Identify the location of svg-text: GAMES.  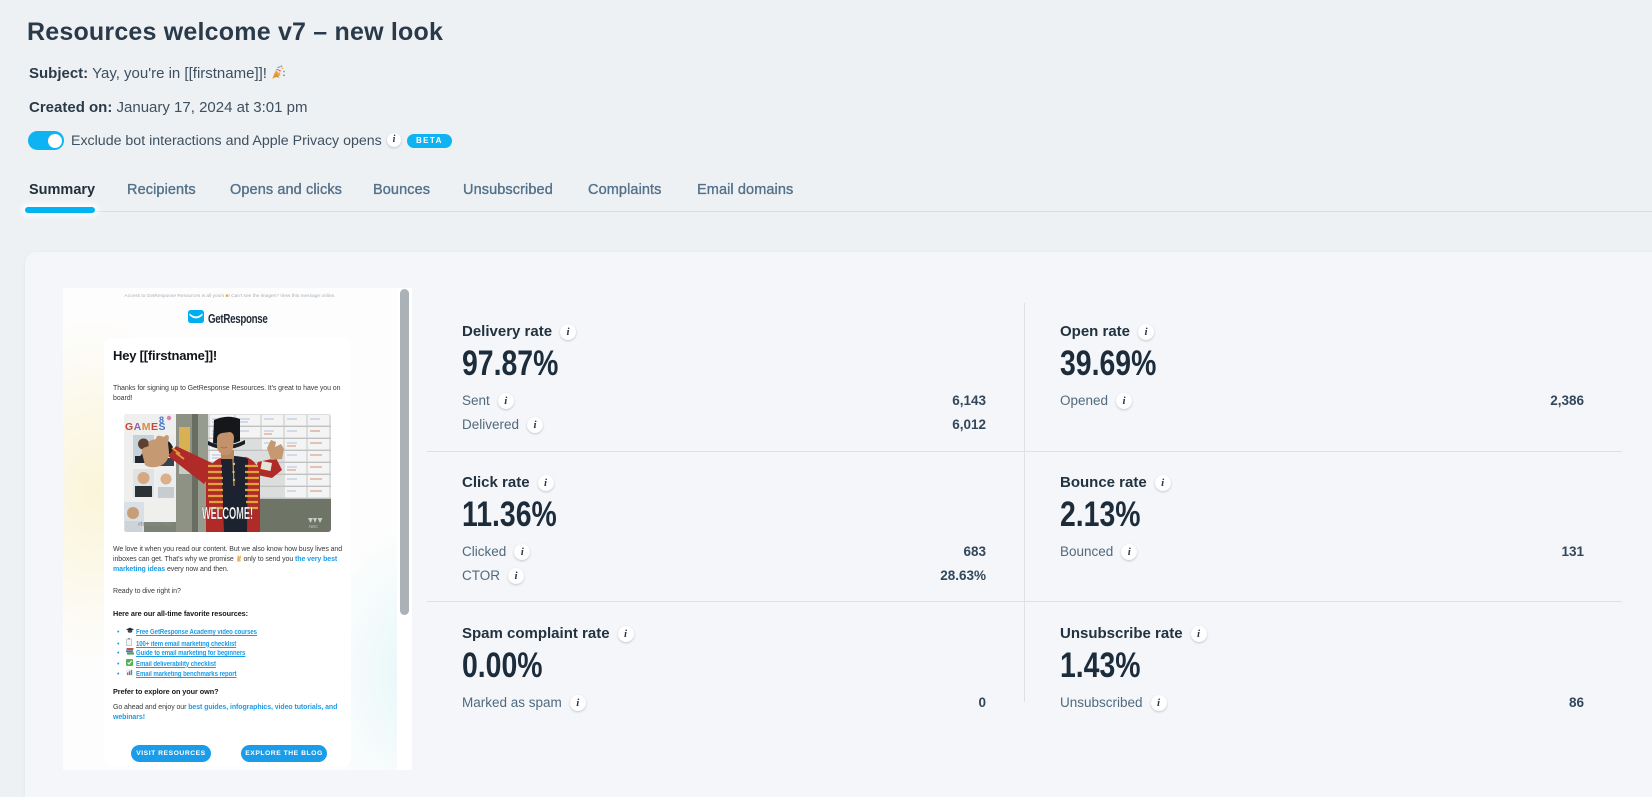
(145, 427).